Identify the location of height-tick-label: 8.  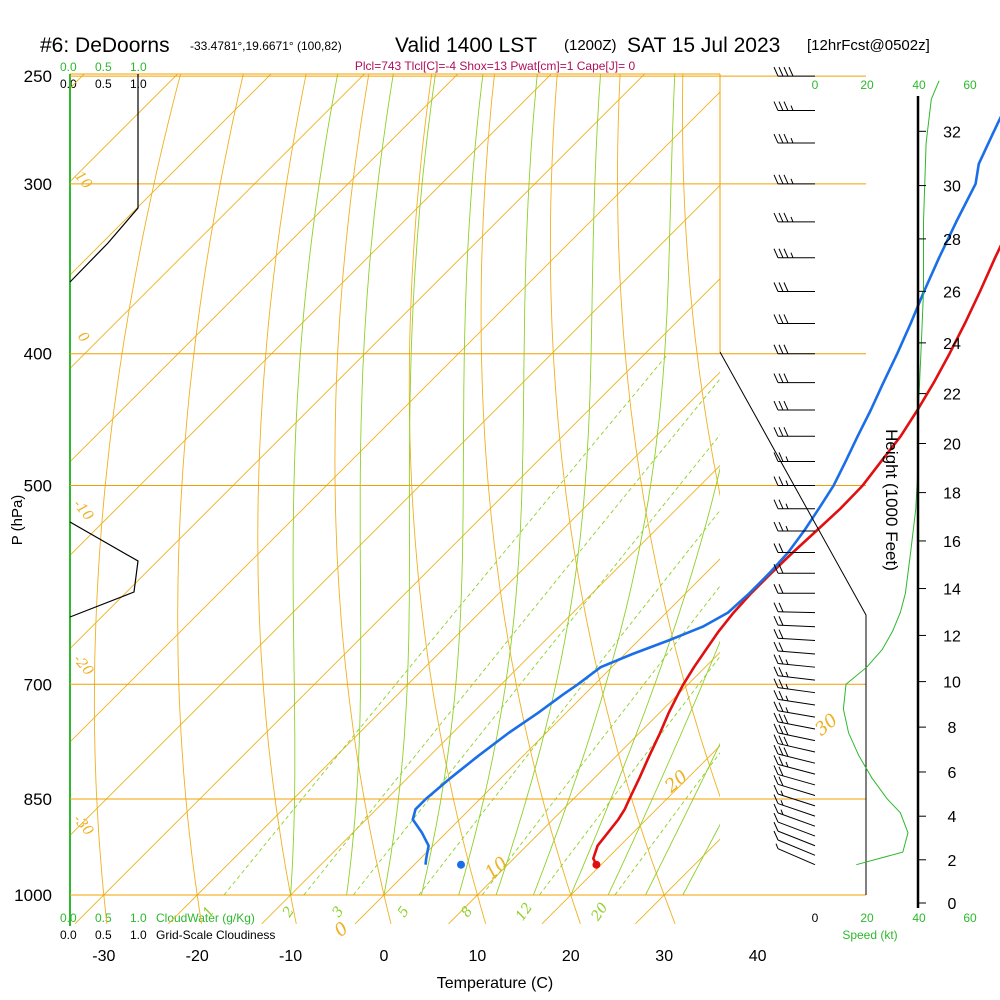
(952, 728).